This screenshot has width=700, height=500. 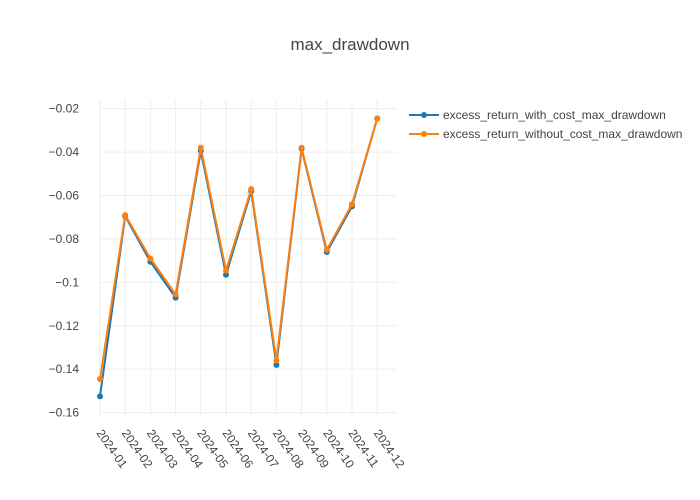 I want to click on legend-label: excess_return_without_cost_max_drawdown, so click(x=562, y=134).